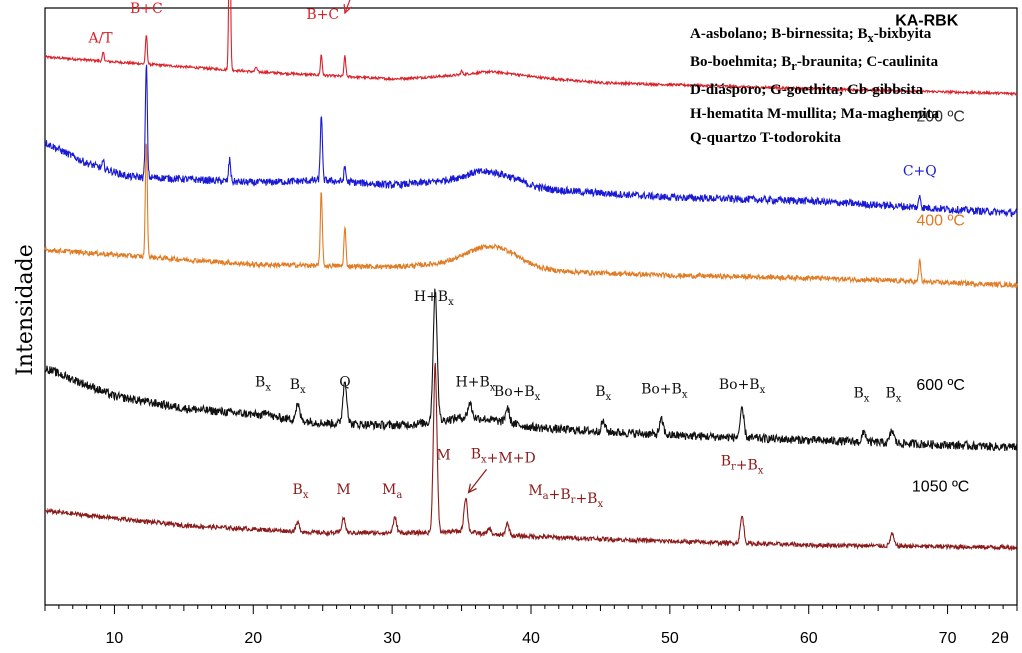 This screenshot has height=653, width=1022. What do you see at coordinates (298, 386) in the screenshot?
I see `peak-label-3-1: Bx` at bounding box center [298, 386].